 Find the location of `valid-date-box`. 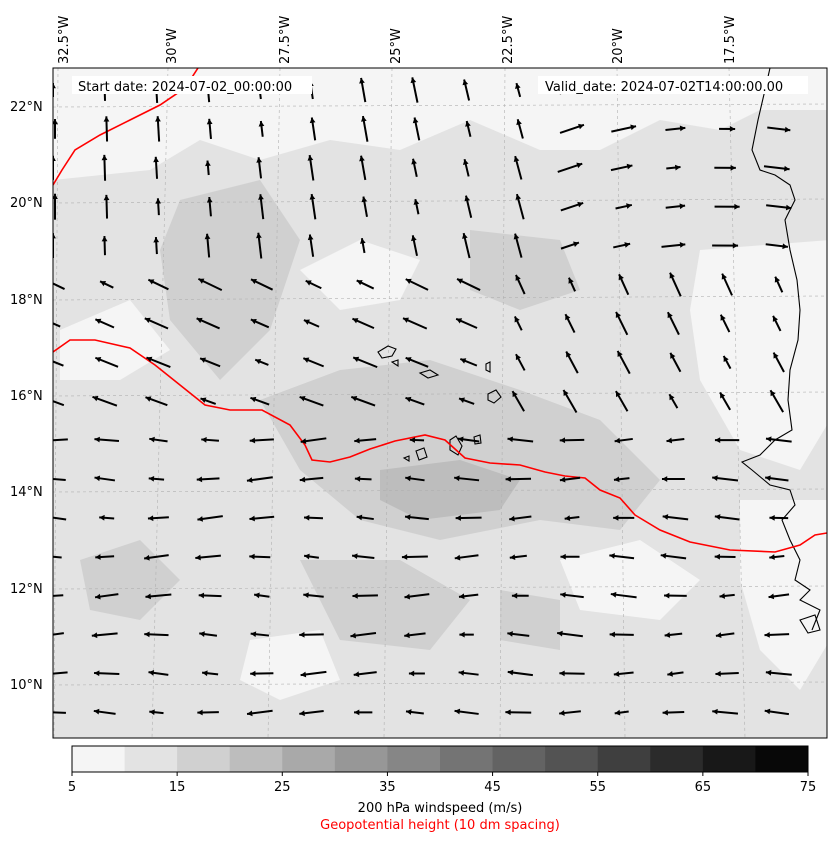

valid-date-box is located at coordinates (673, 85).